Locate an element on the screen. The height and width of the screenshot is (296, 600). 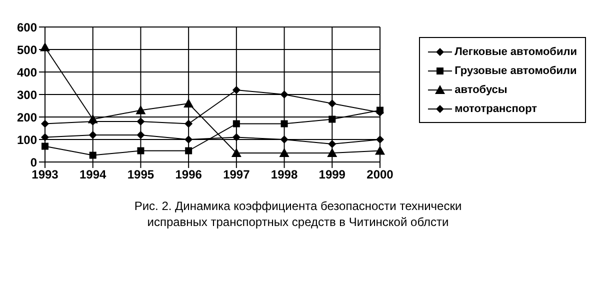
y-tick-label: 200 is located at coordinates (27, 117).